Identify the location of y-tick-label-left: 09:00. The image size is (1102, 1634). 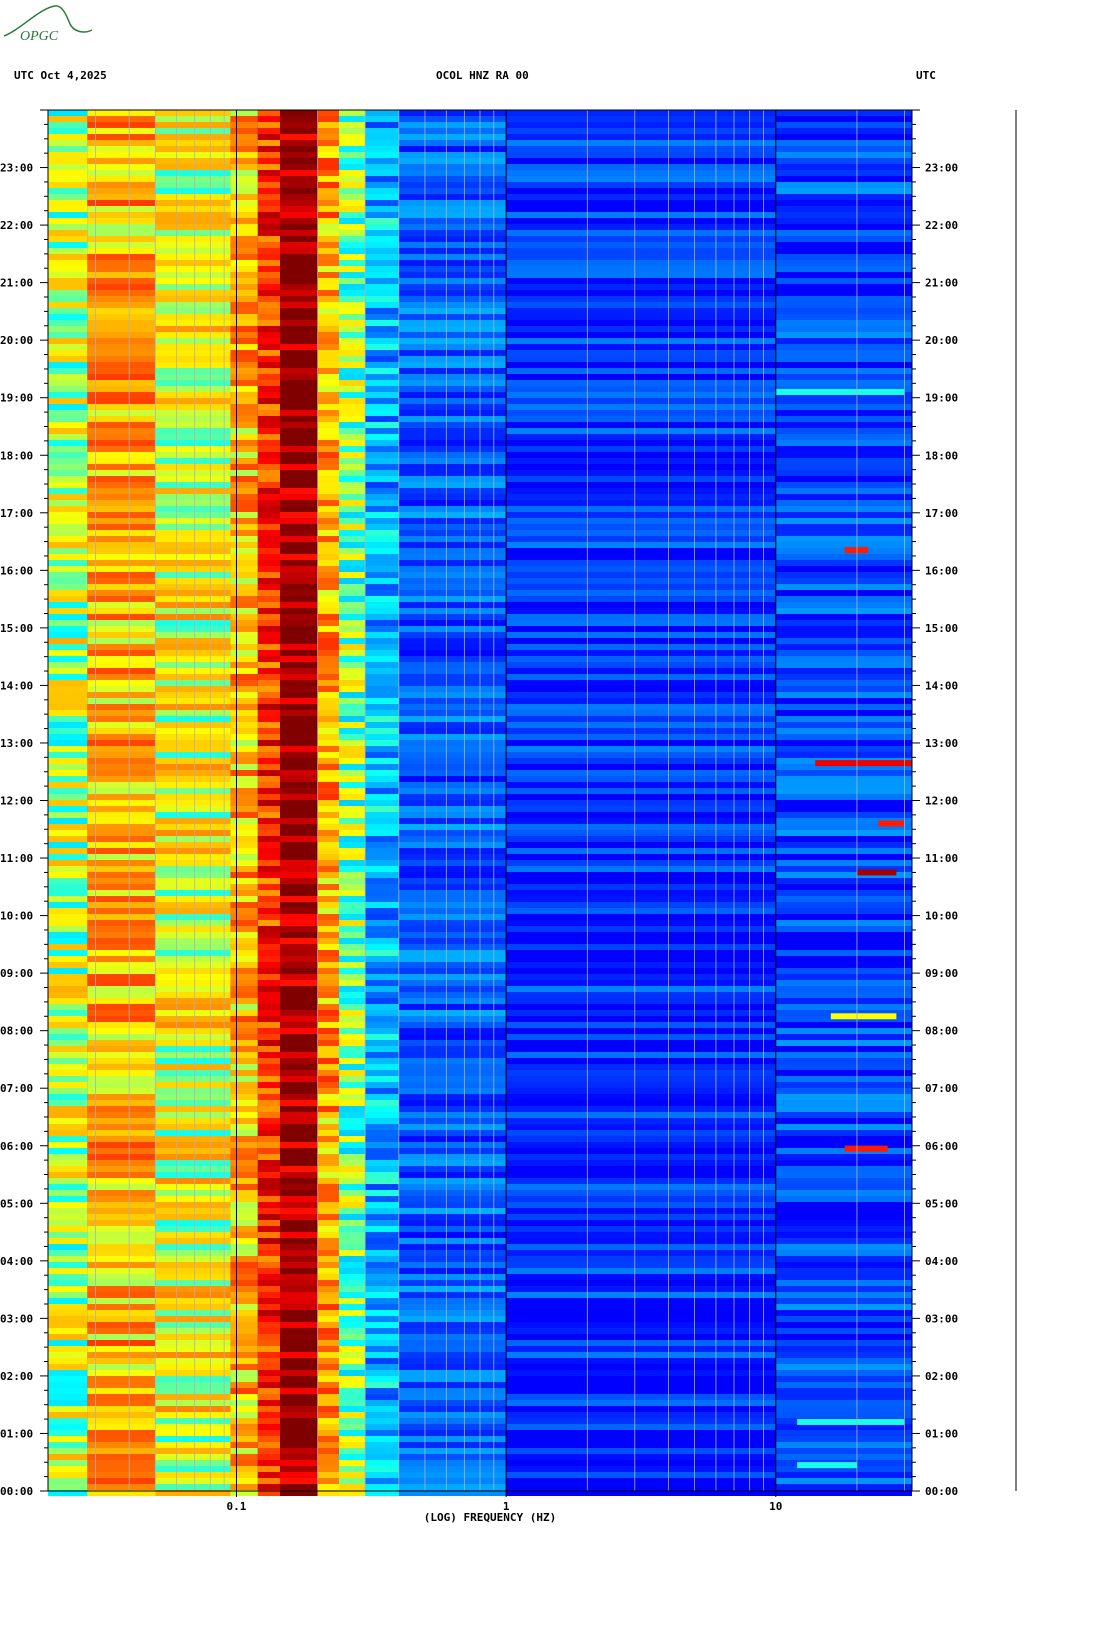
(16, 973).